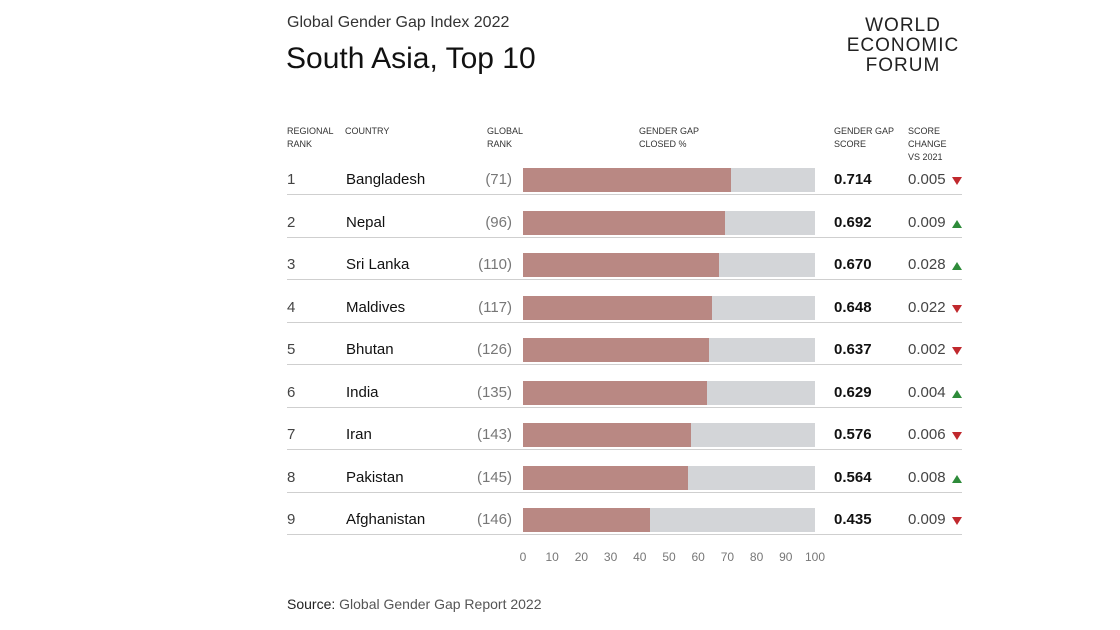  I want to click on logo: WORLD ECONOMIC FORUM, so click(903, 46).